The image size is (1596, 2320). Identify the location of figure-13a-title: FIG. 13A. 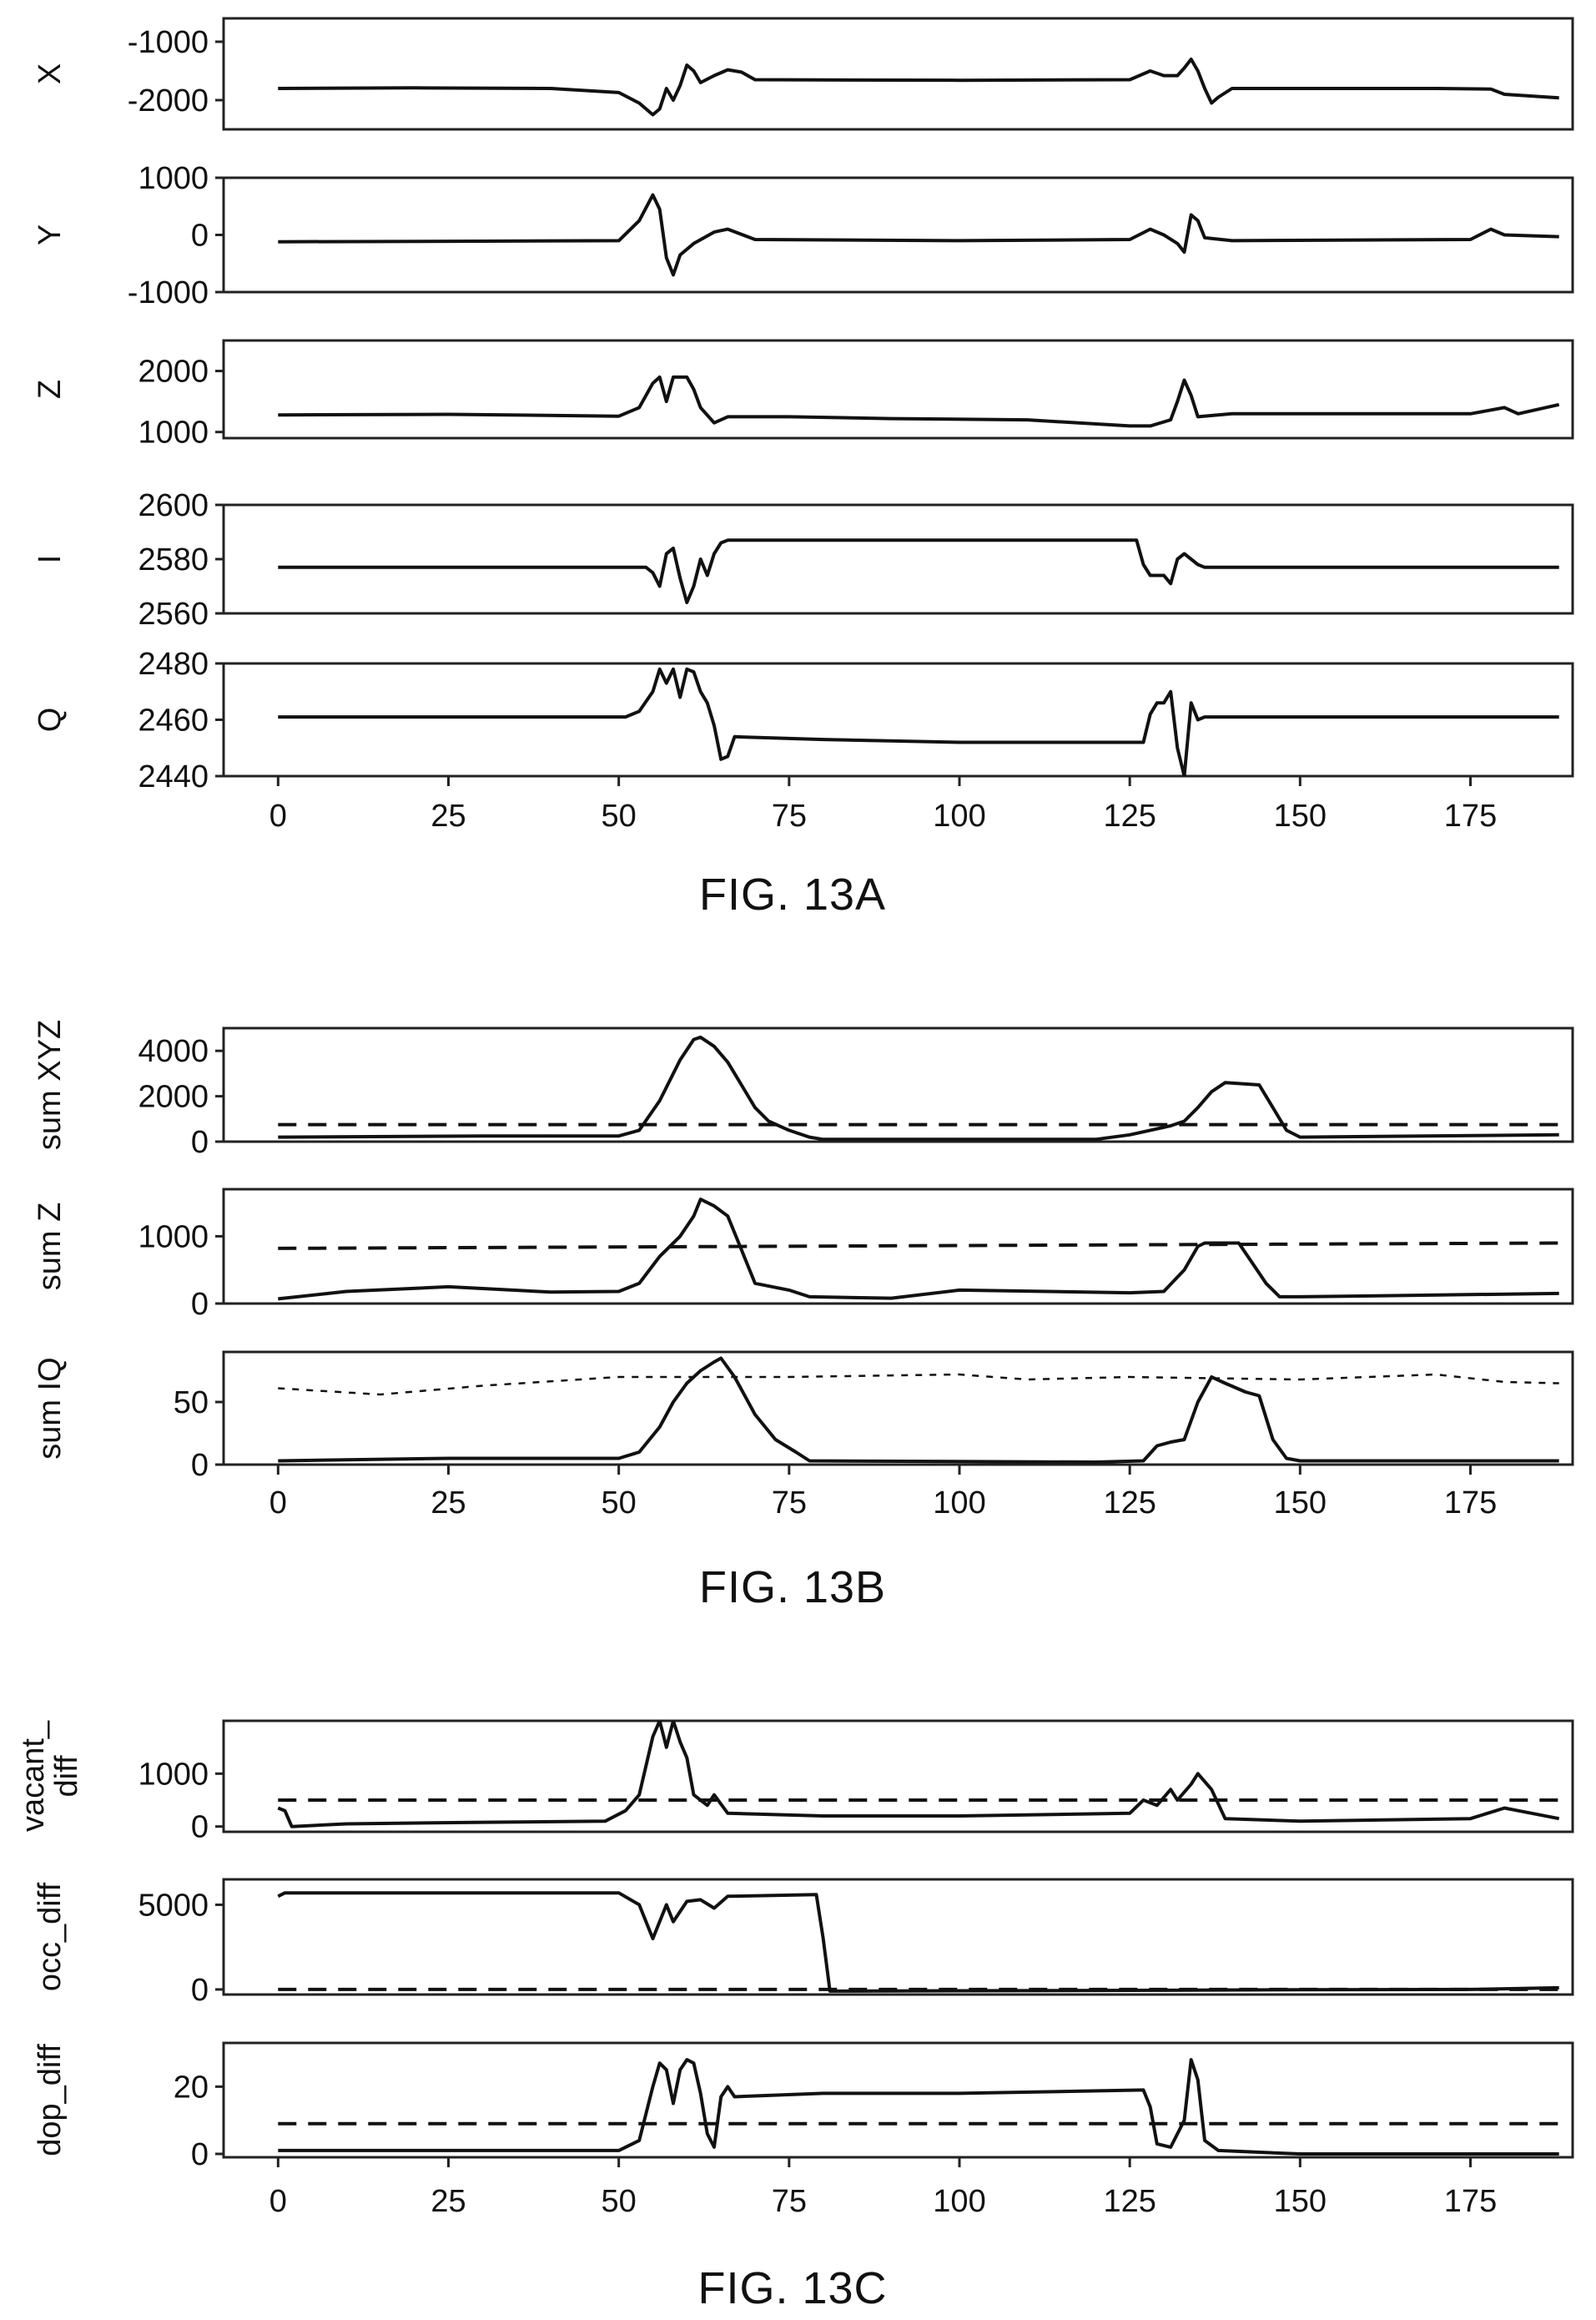
(792, 895).